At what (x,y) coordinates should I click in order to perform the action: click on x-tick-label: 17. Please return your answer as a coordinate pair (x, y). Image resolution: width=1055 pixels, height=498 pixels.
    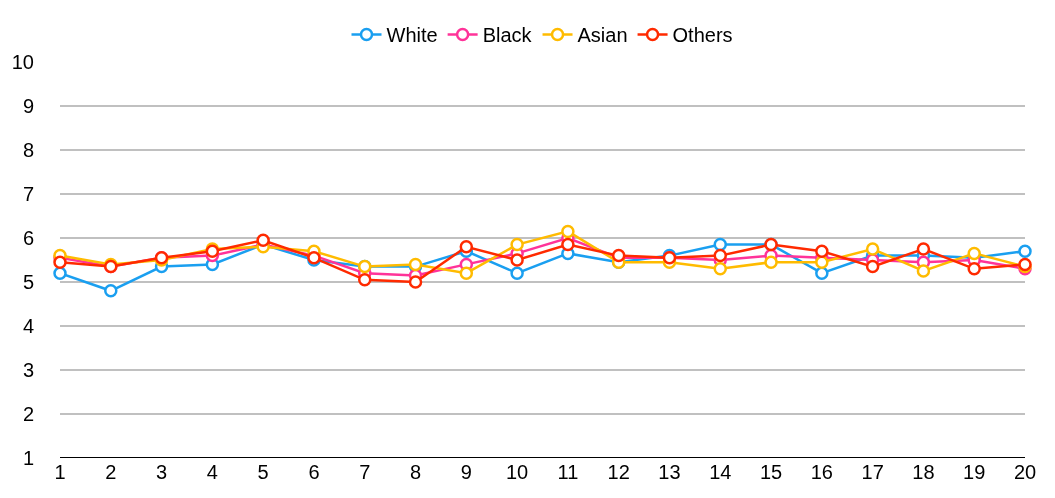
    Looking at the image, I should click on (872, 472).